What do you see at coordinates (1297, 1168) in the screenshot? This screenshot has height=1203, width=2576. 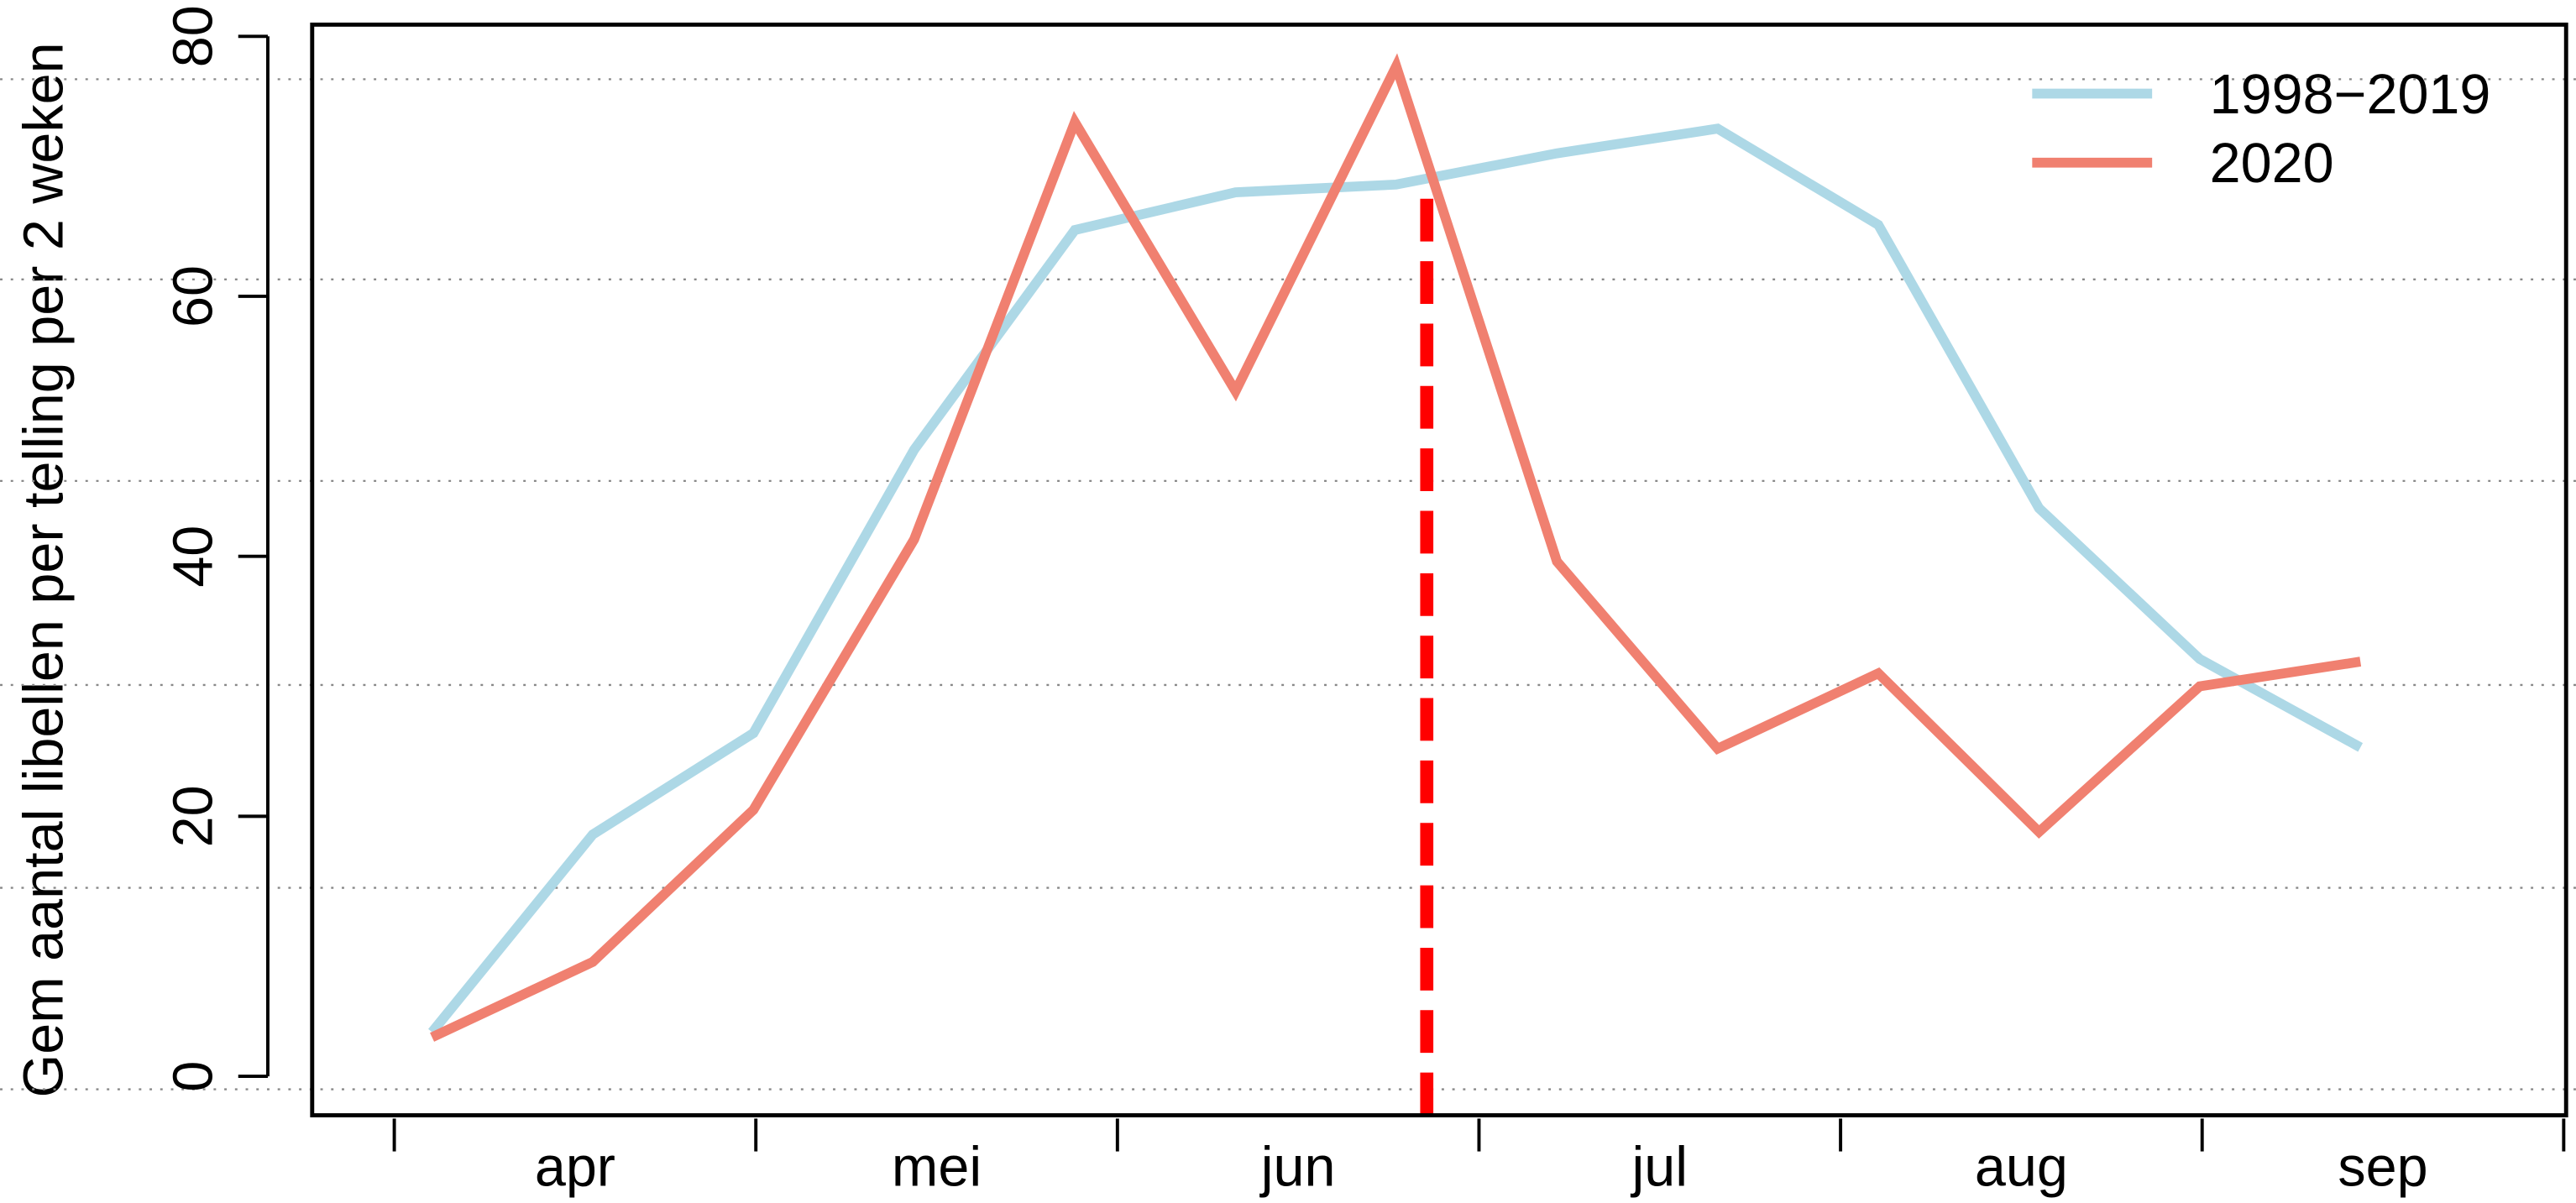 I see `x-tick-label: jun` at bounding box center [1297, 1168].